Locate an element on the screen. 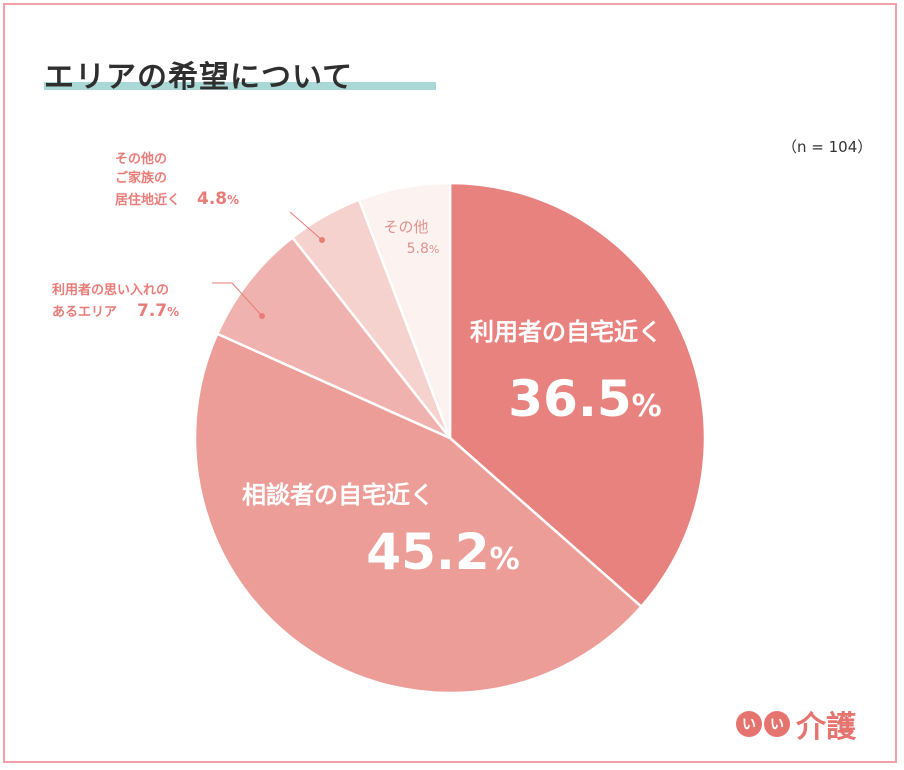 The width and height of the screenshot is (904, 770). slice-value-3: 7.7% is located at coordinates (158, 311).